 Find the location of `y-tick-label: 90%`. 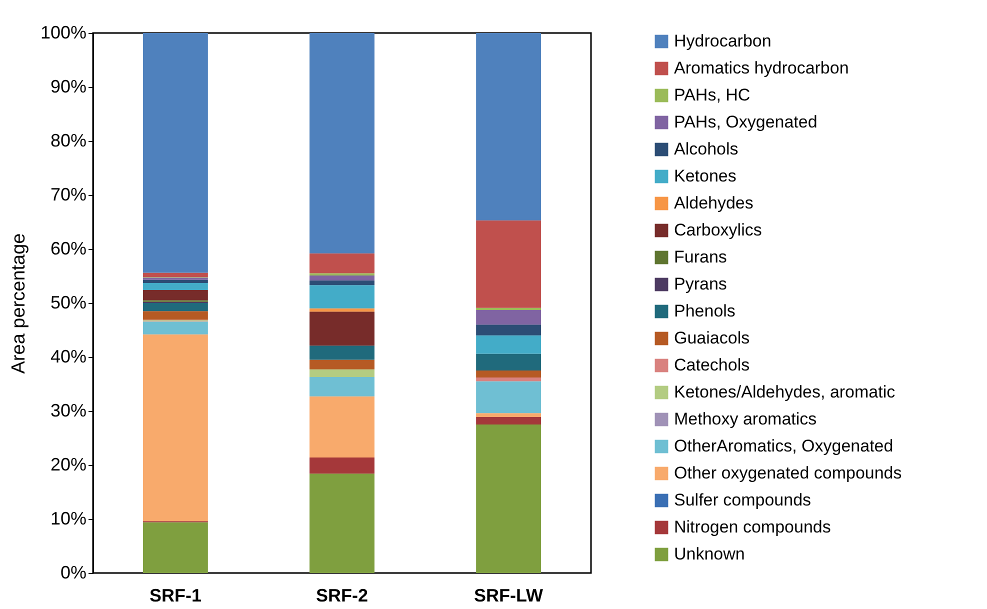

y-tick-label: 90% is located at coordinates (68, 86).